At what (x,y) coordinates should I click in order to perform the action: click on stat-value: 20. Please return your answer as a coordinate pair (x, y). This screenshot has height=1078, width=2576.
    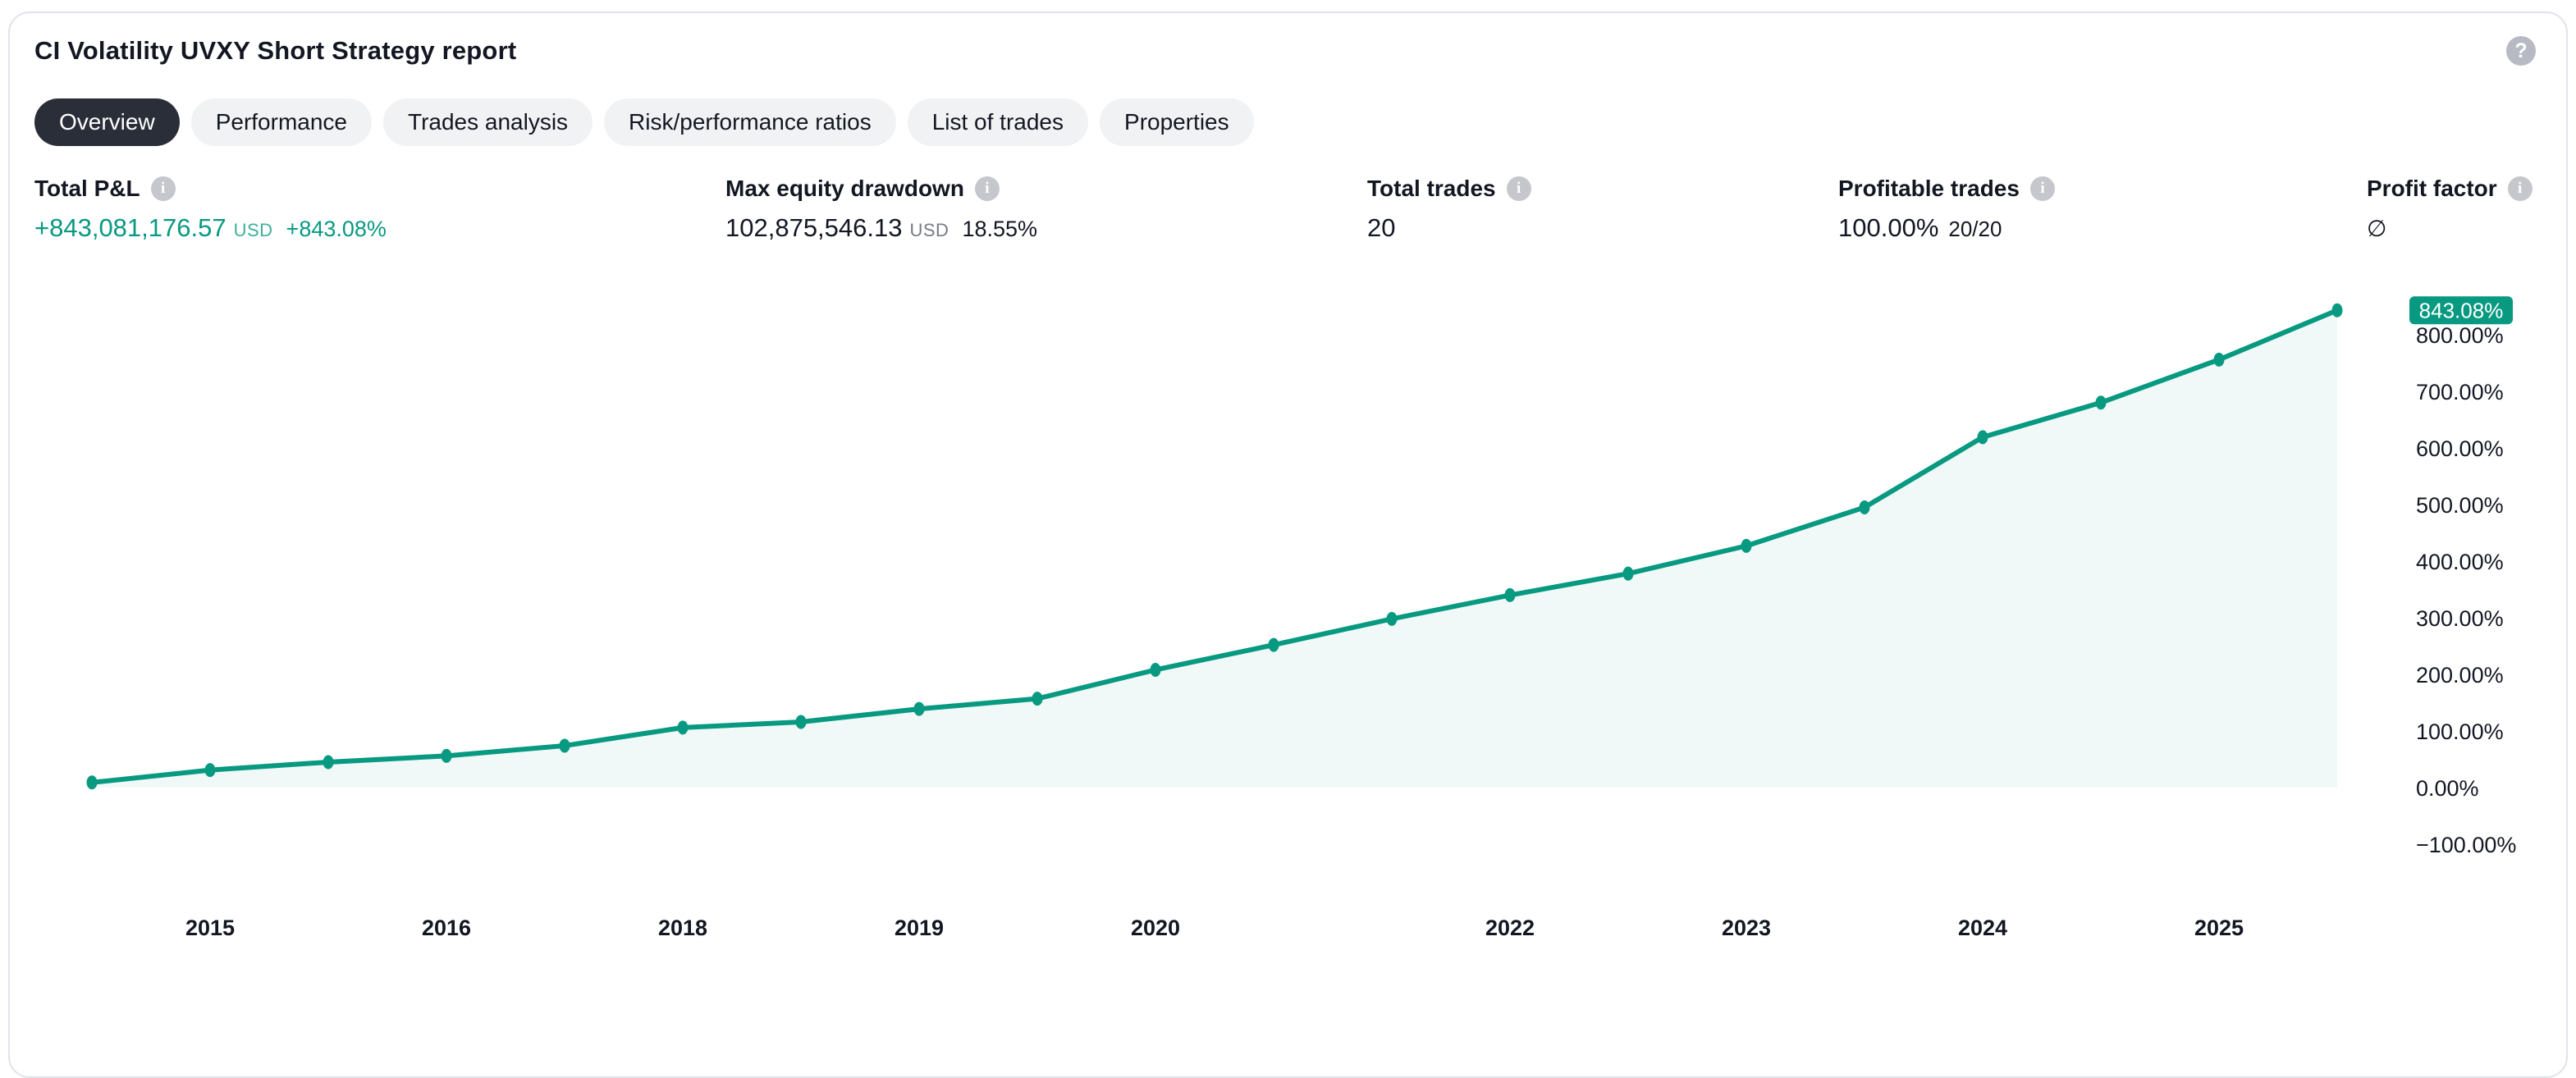
    Looking at the image, I should click on (1381, 227).